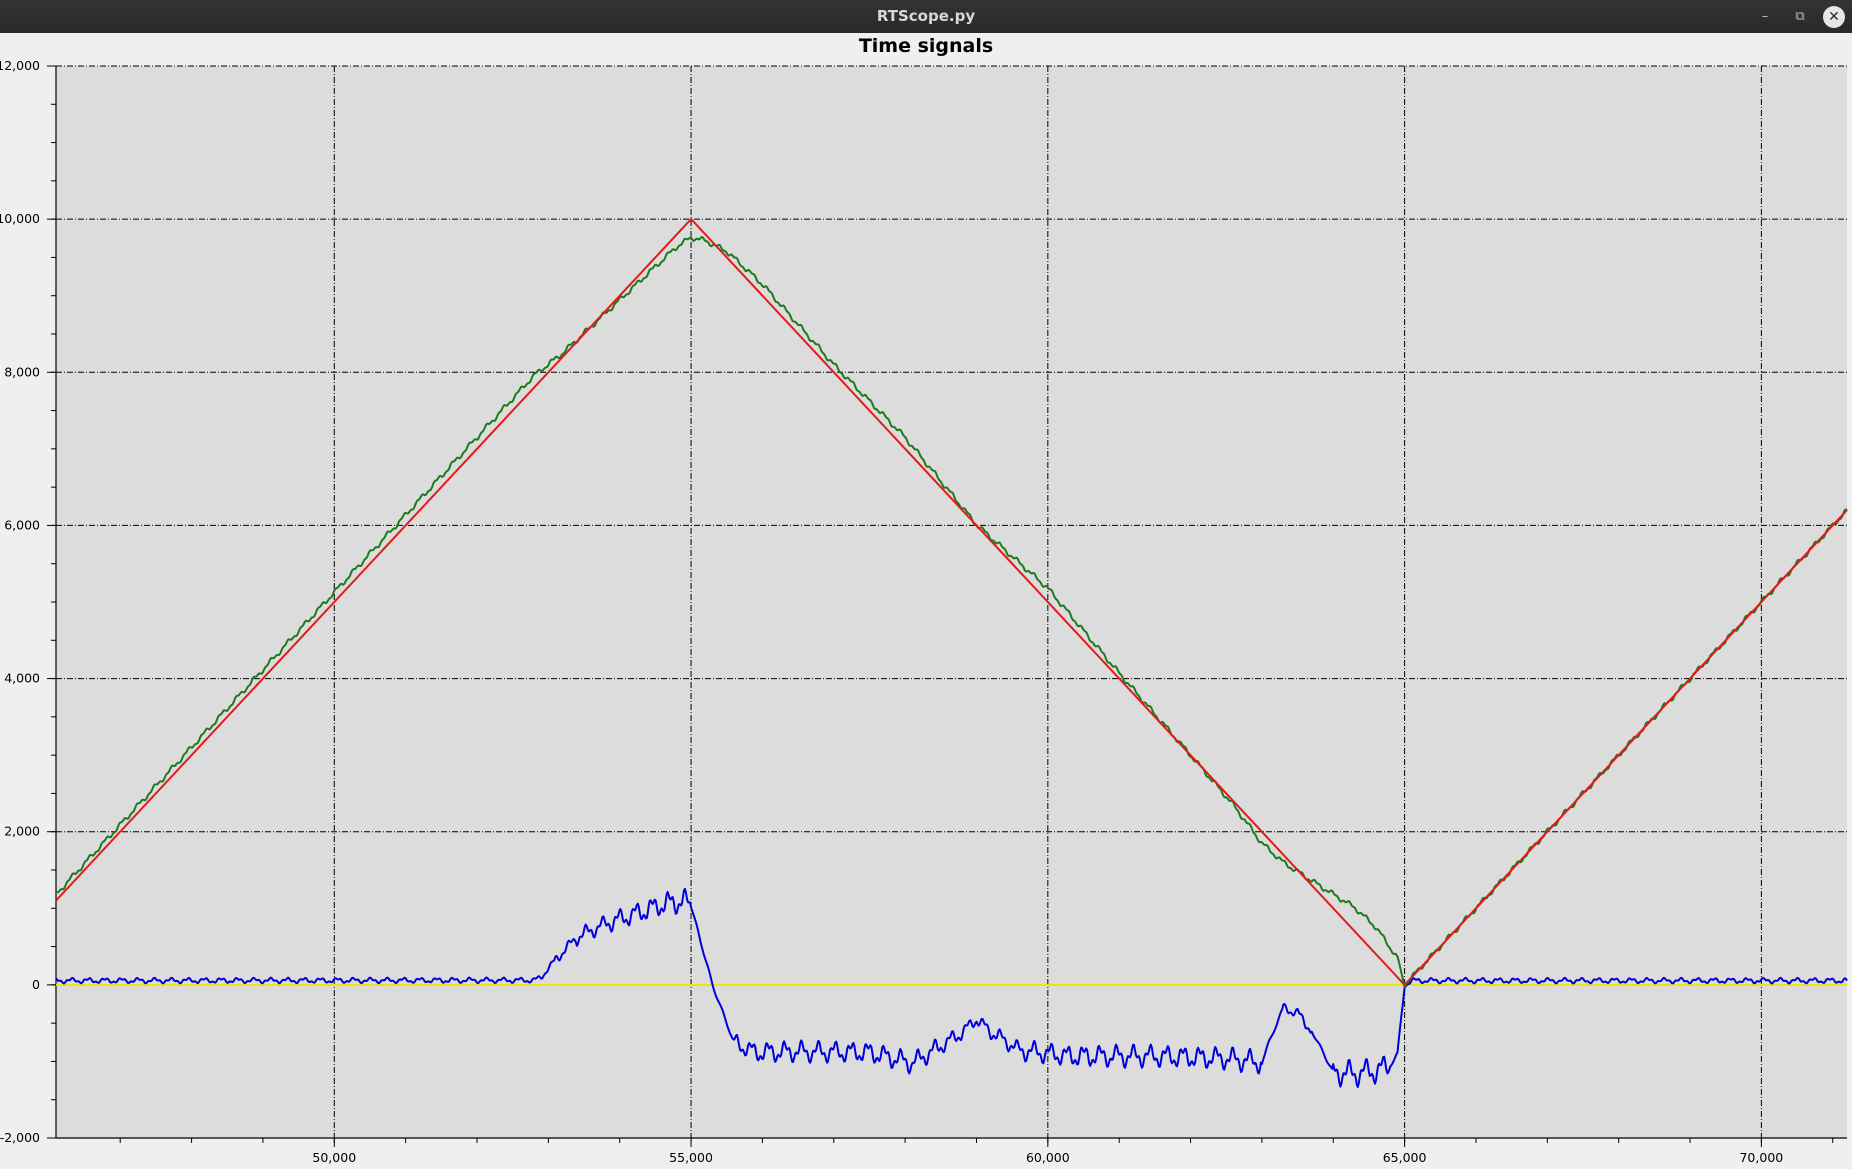 Image resolution: width=1852 pixels, height=1169 pixels. What do you see at coordinates (691, 1157) in the screenshot?
I see `x-tick-label: 55,000` at bounding box center [691, 1157].